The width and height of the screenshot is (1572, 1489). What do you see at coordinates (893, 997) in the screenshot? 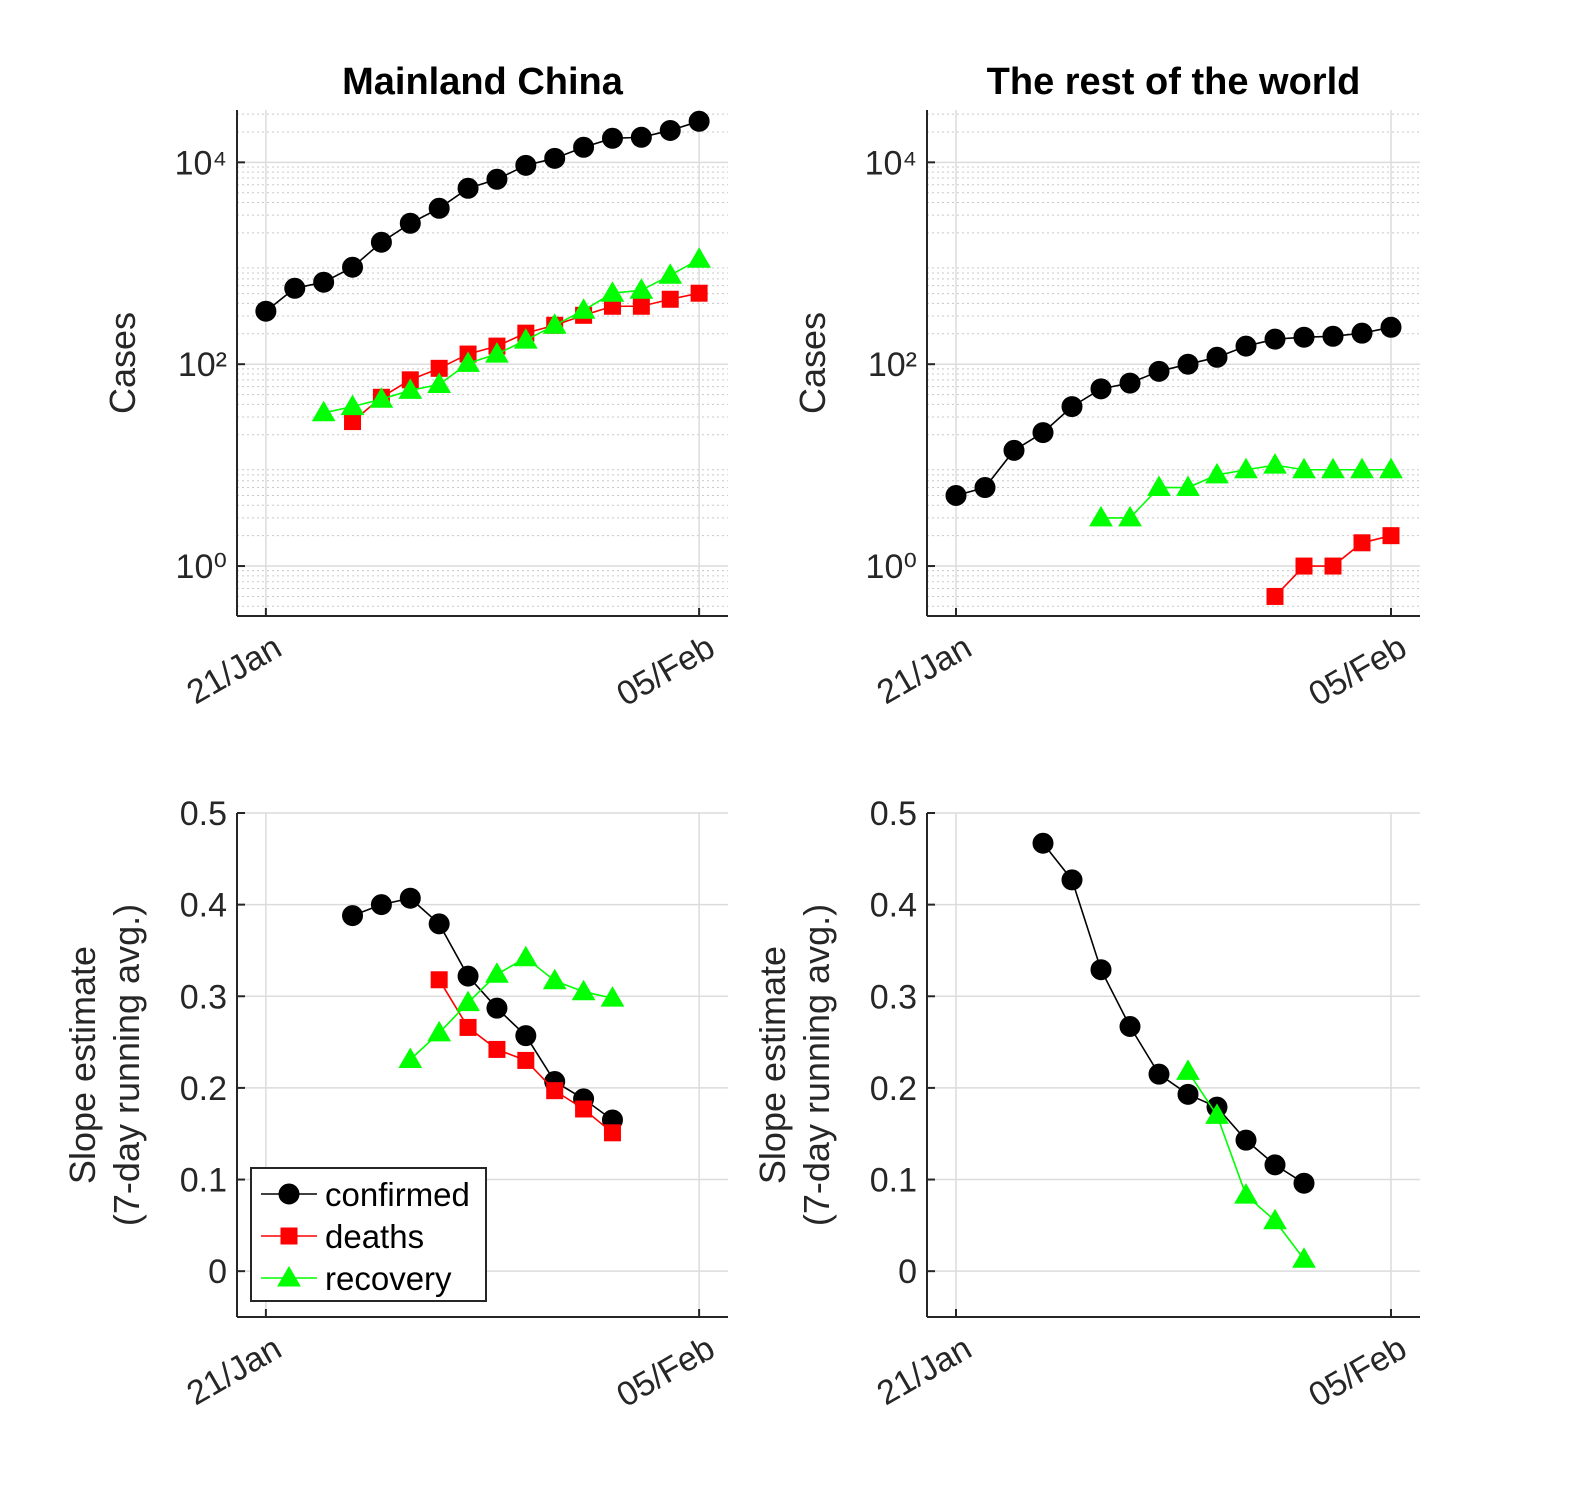
I see `y-tick-label: 0.3` at bounding box center [893, 997].